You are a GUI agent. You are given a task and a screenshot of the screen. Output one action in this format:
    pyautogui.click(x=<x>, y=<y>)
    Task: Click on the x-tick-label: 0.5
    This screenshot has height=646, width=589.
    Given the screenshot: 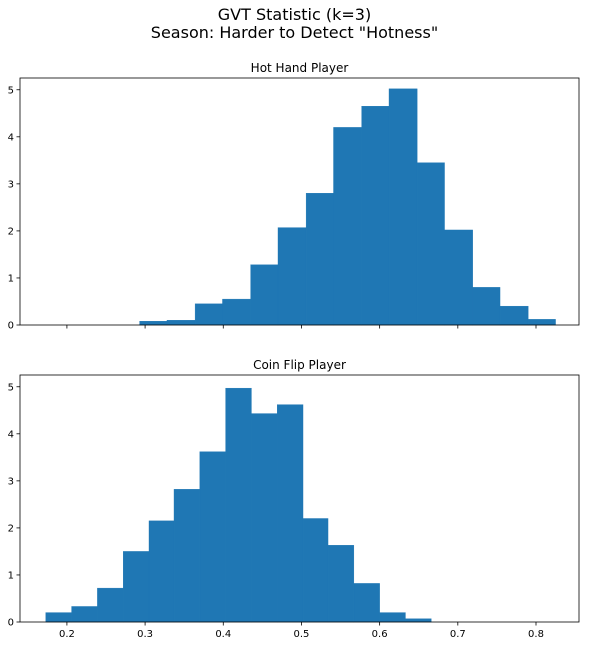 What is the action you would take?
    pyautogui.click(x=302, y=634)
    